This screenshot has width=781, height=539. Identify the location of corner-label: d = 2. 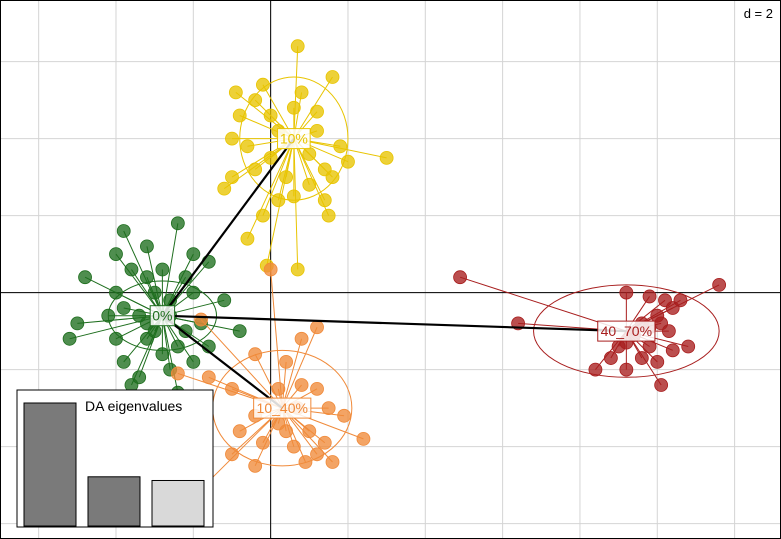
(758, 13).